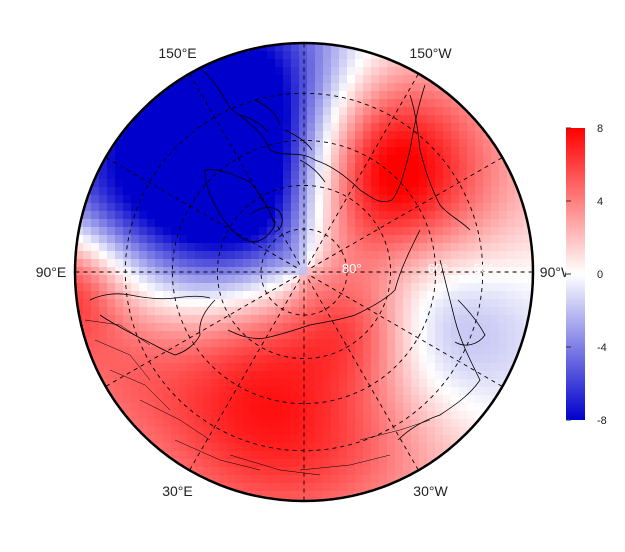 The height and width of the screenshot is (552, 625). What do you see at coordinates (324, 284) in the screenshot?
I see `coastline-siberia` at bounding box center [324, 284].